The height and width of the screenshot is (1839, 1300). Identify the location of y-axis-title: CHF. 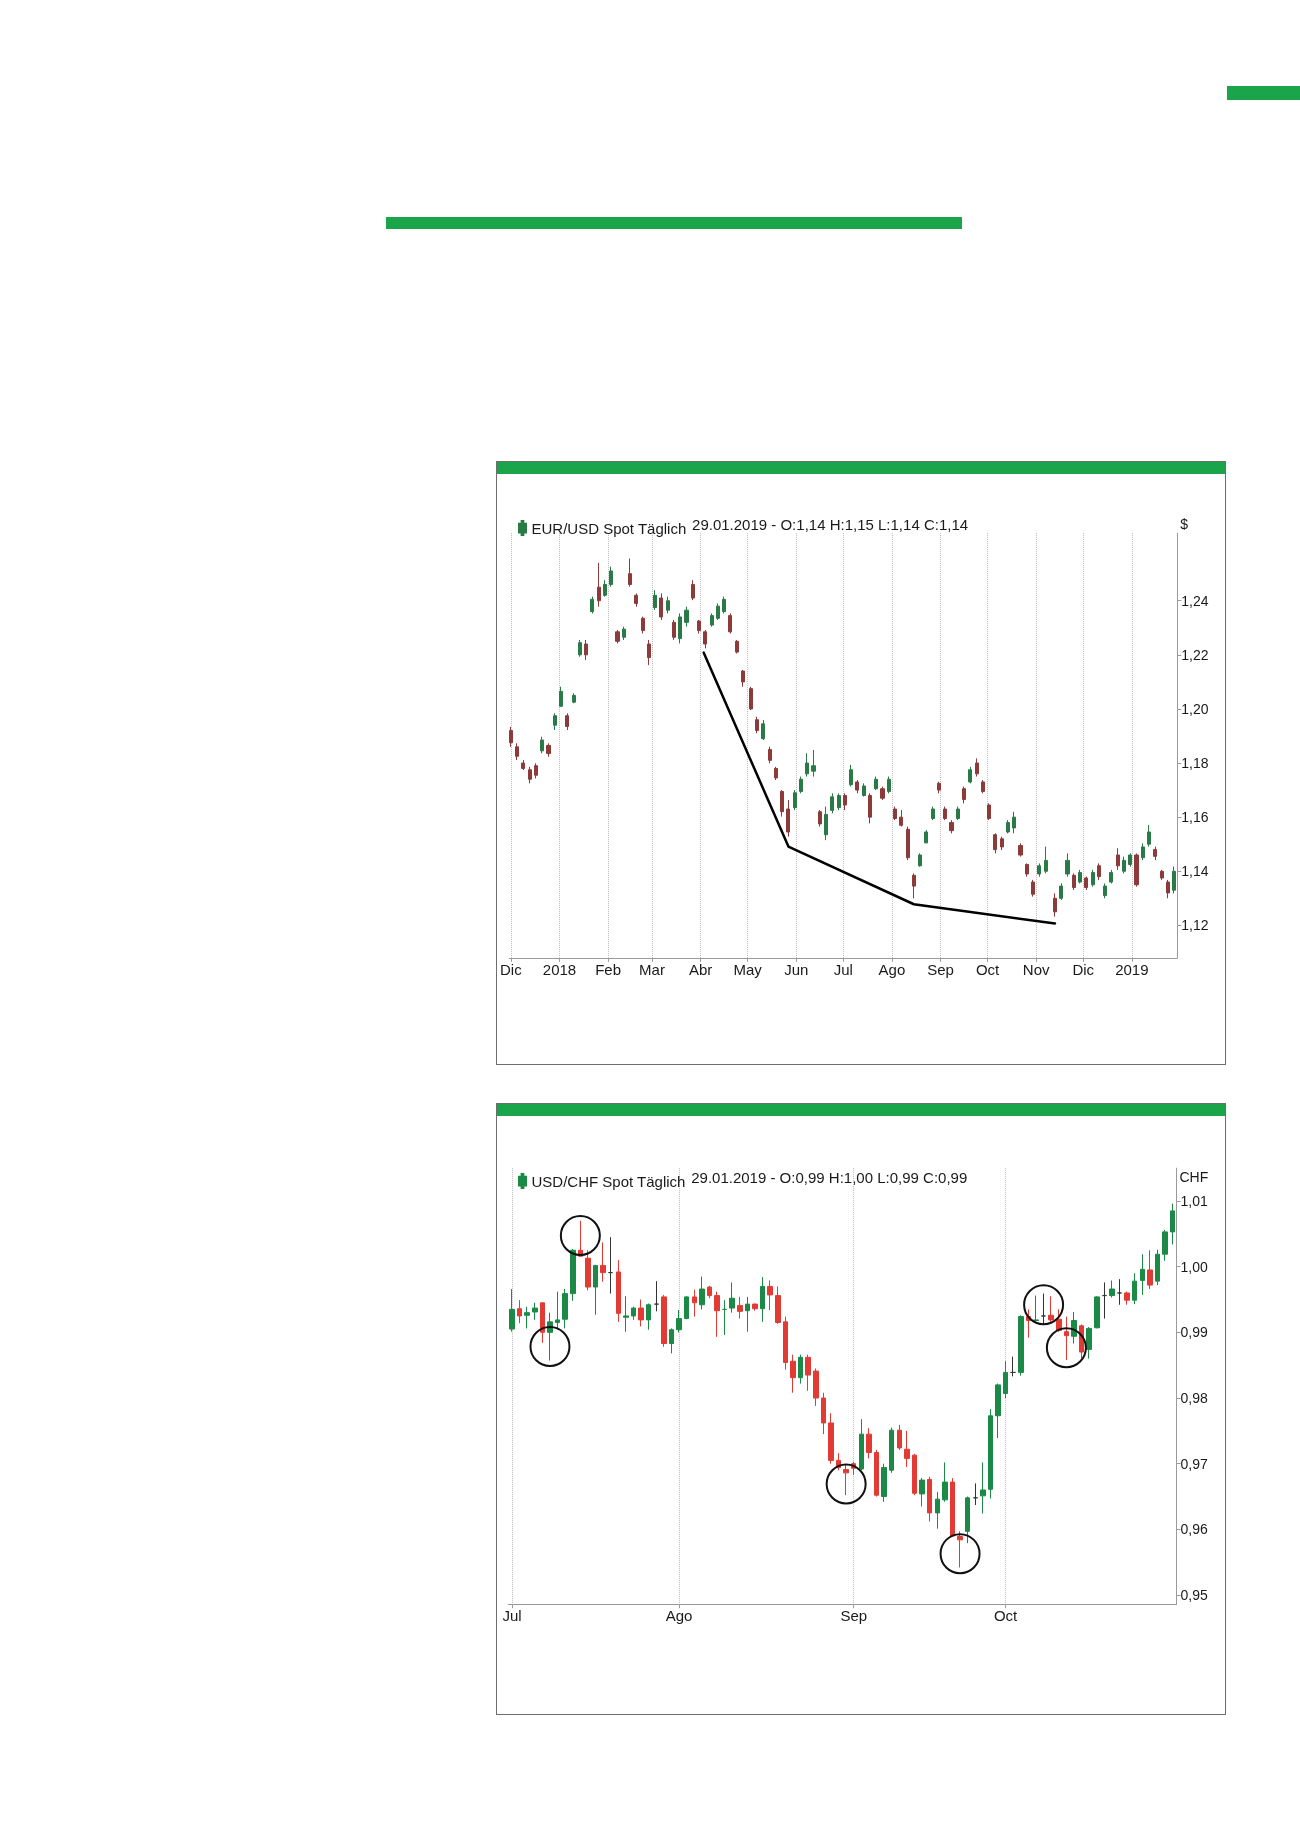
(1194, 1177).